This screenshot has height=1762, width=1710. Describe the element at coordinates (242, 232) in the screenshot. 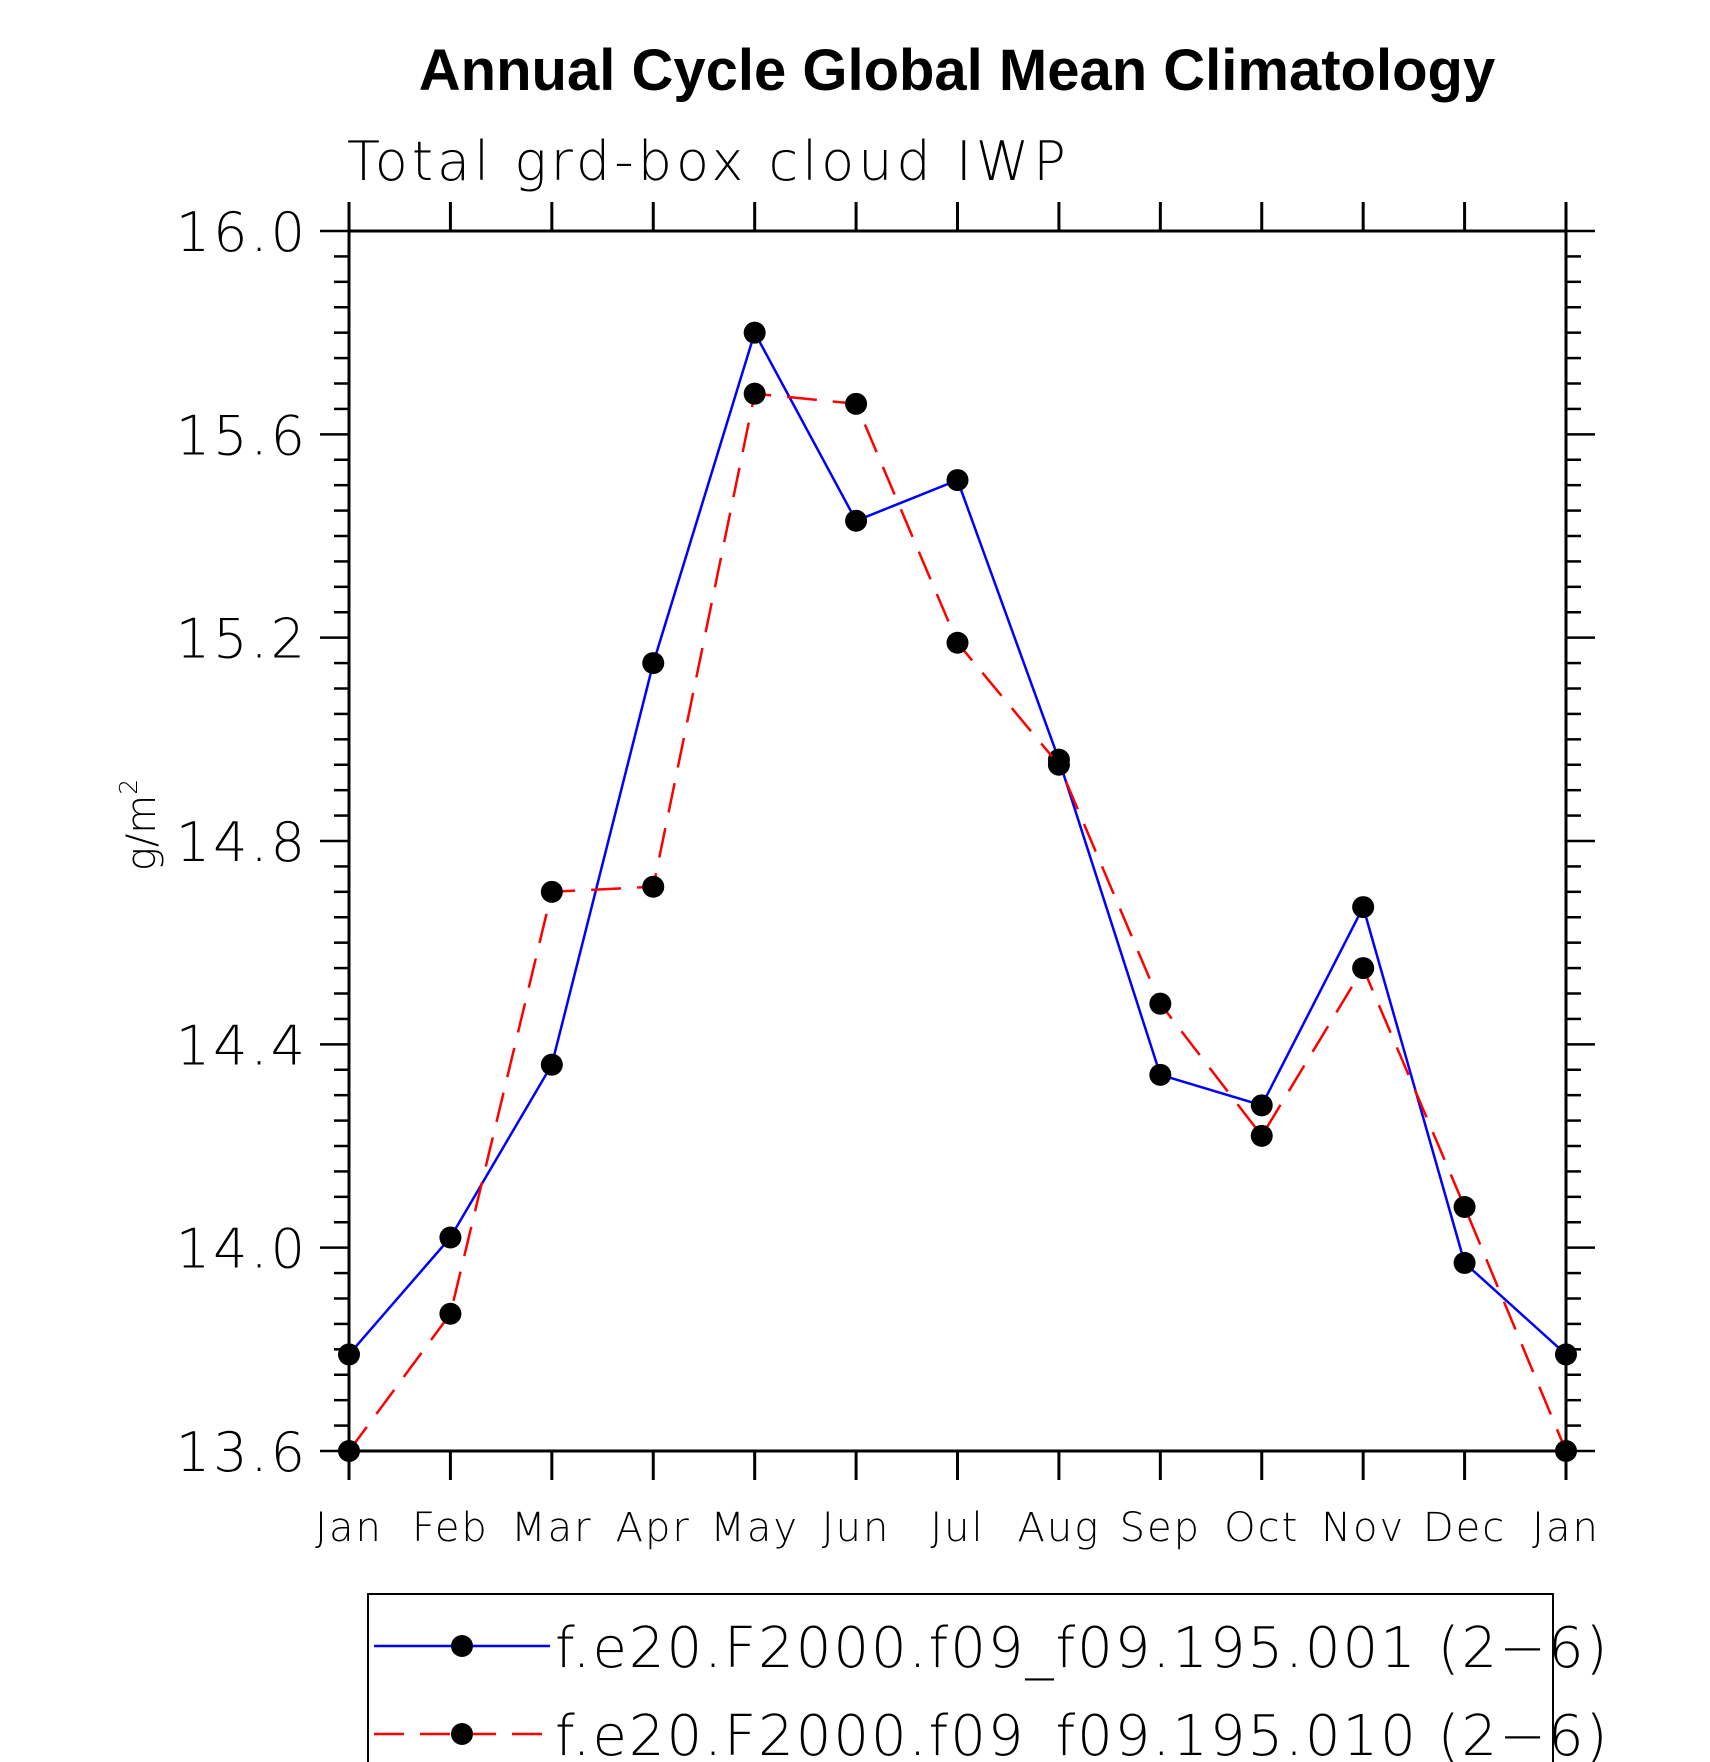

I see `y-tick-label: 16.0` at that location.